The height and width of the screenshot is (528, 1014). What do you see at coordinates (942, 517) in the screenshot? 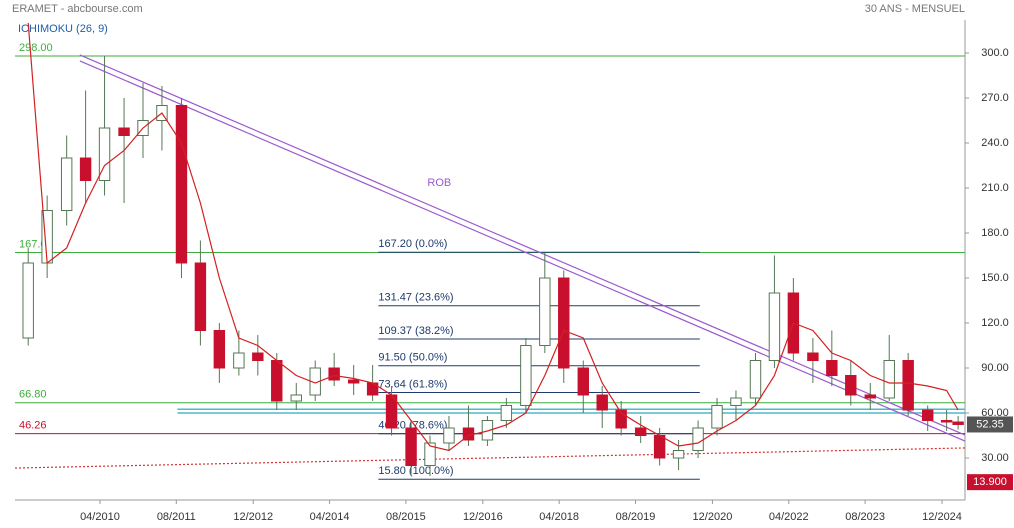
I see `x-tick-label: 12/2024` at bounding box center [942, 517].